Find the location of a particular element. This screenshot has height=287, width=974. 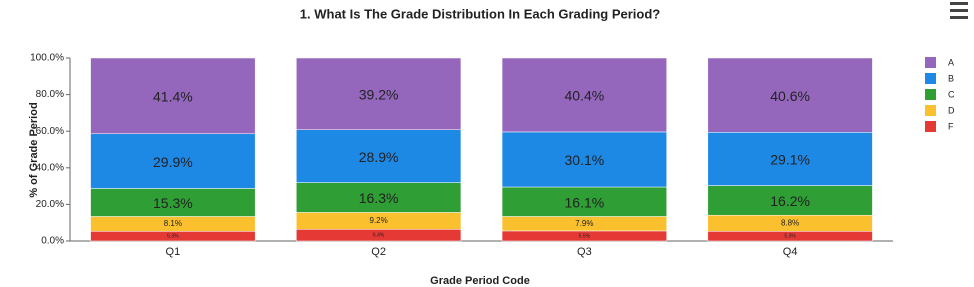

data-label: 40.6% is located at coordinates (790, 96).